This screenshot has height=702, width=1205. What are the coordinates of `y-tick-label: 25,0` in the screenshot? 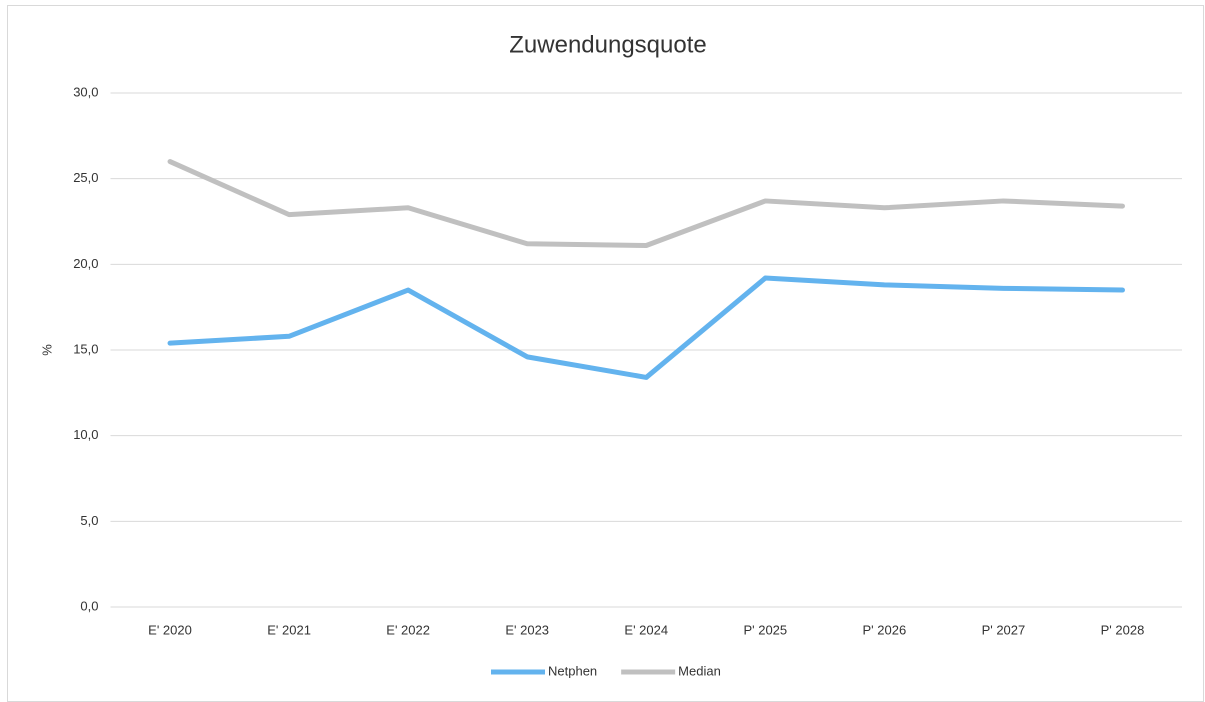 It's located at (85, 177).